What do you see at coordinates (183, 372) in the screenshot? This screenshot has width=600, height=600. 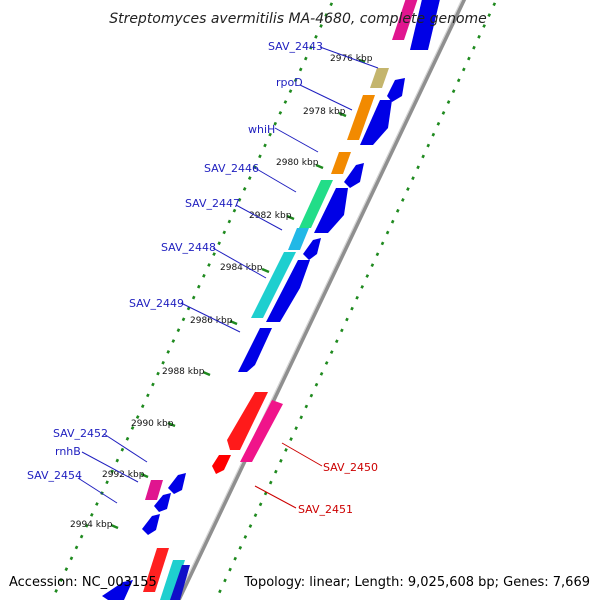 I see `ruler-label: 2988 kbp` at bounding box center [183, 372].